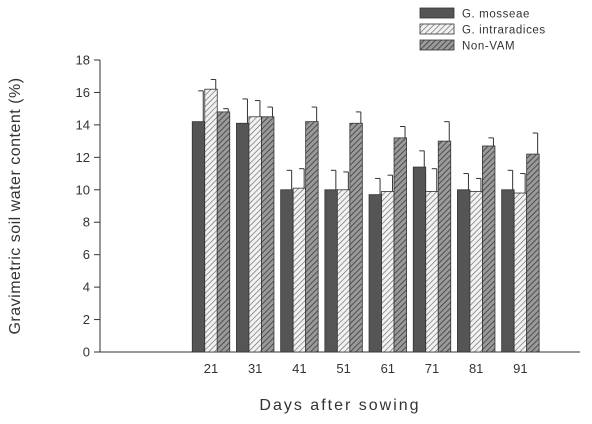 This screenshot has width=592, height=424. What do you see at coordinates (520, 368) in the screenshot?
I see `x-tick-label: 91` at bounding box center [520, 368].